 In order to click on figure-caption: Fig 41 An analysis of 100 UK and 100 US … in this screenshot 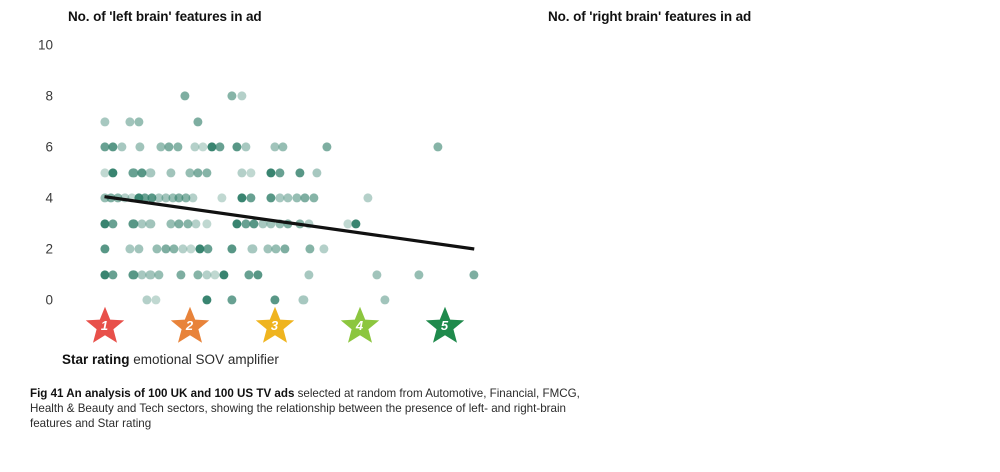, I will do `click(310, 409)`.